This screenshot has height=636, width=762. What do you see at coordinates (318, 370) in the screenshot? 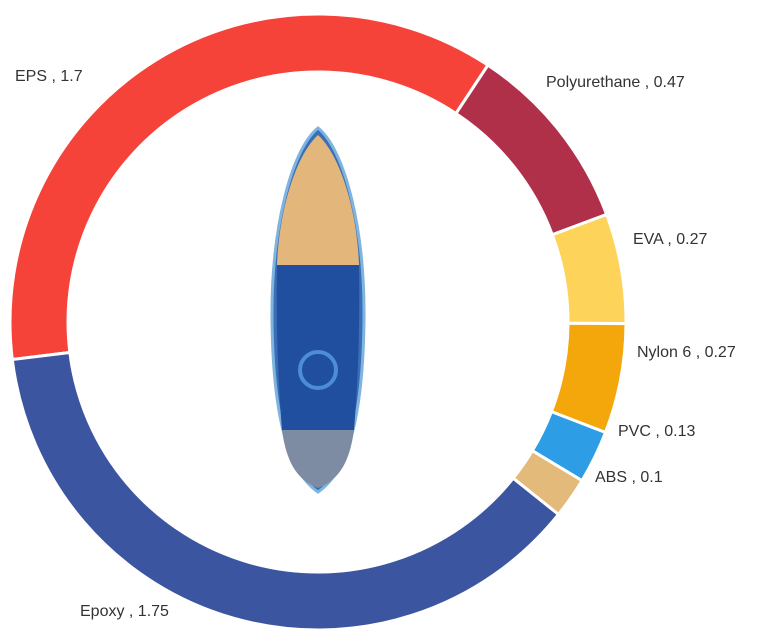
I see `board-logo` at bounding box center [318, 370].